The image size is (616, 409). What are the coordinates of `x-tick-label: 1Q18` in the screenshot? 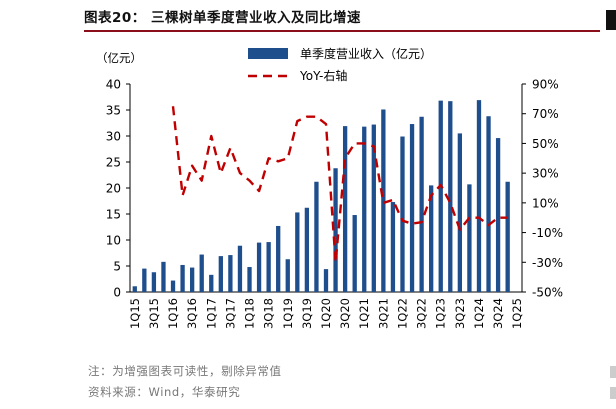 It's located at (250, 313).